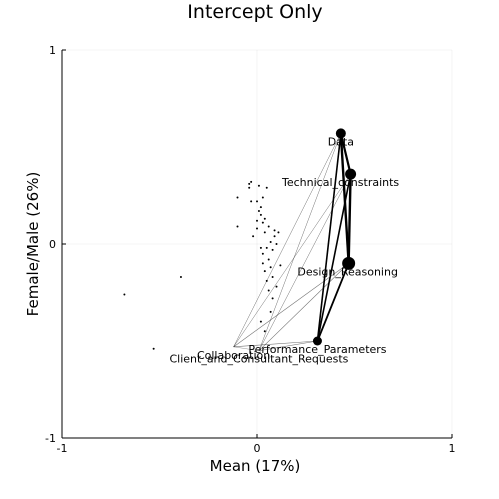 The width and height of the screenshot is (499, 499). Describe the element at coordinates (255, 466) in the screenshot. I see `x-axis-label: Mean (17%)` at that location.